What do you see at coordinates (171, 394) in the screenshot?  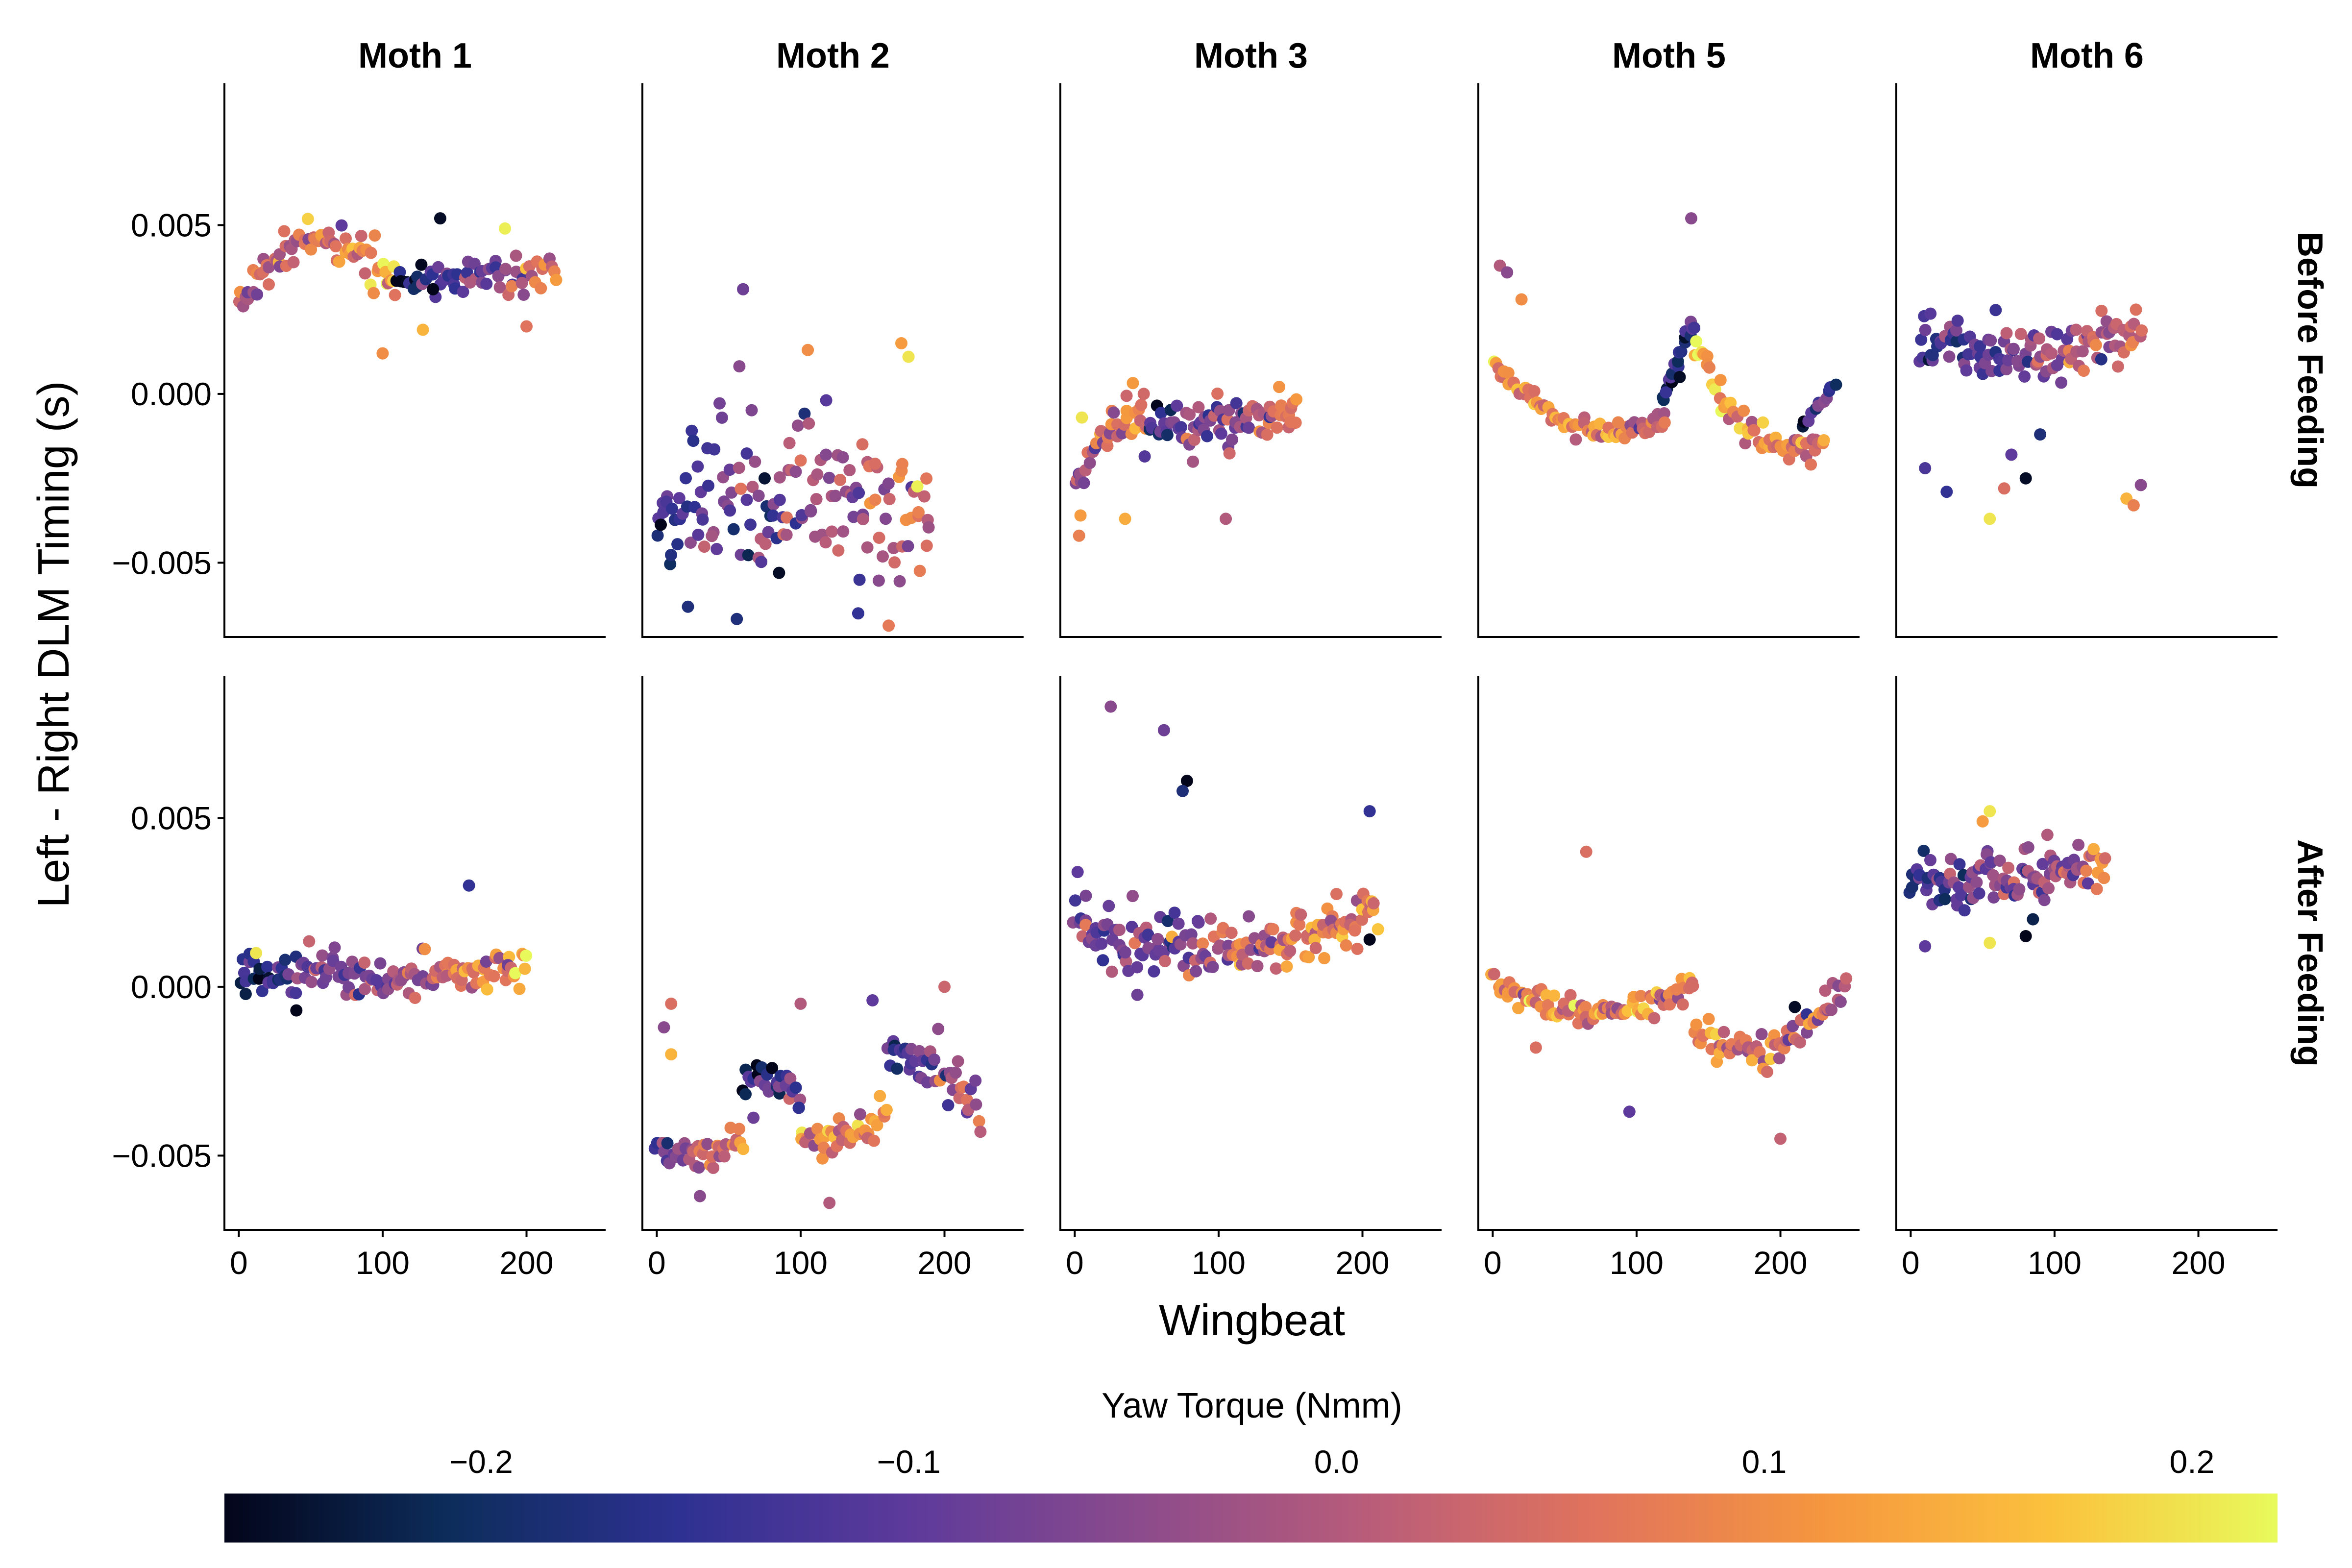 I see `y-tick-label: 0.000` at bounding box center [171, 394].